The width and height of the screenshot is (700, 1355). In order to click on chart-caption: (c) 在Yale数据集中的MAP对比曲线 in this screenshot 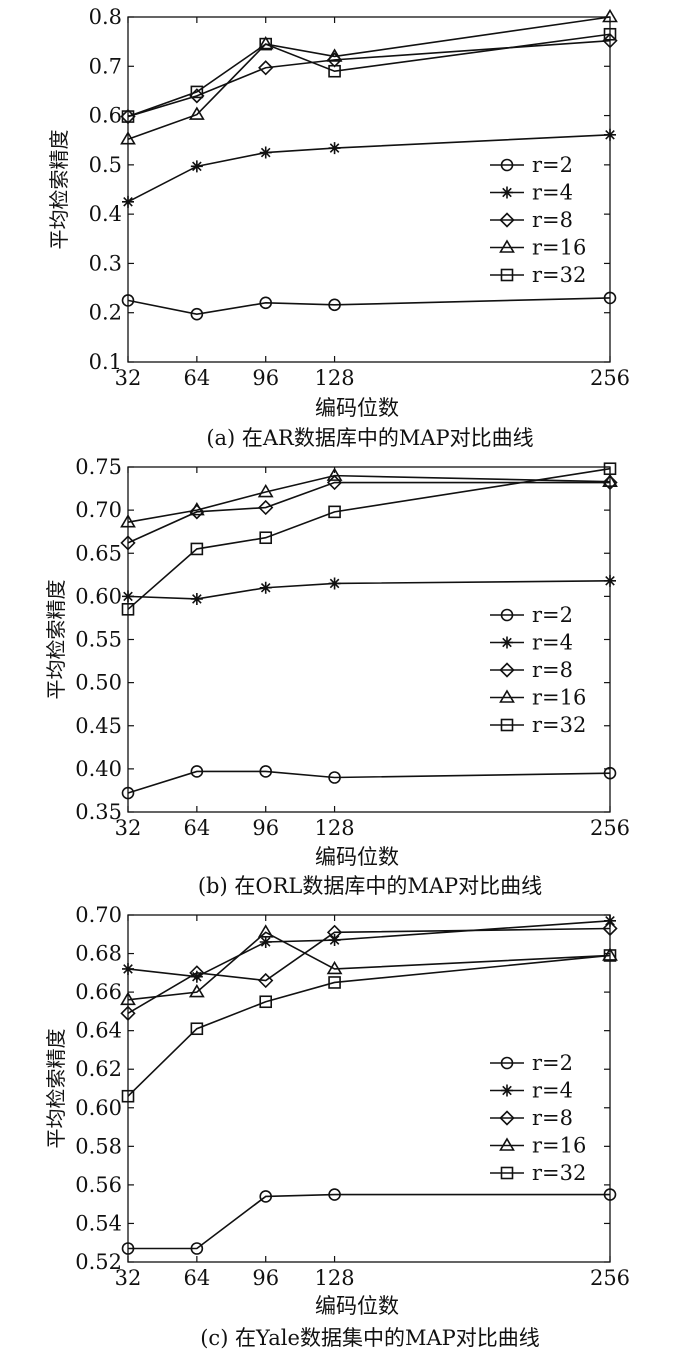, I will do `click(370, 1338)`.